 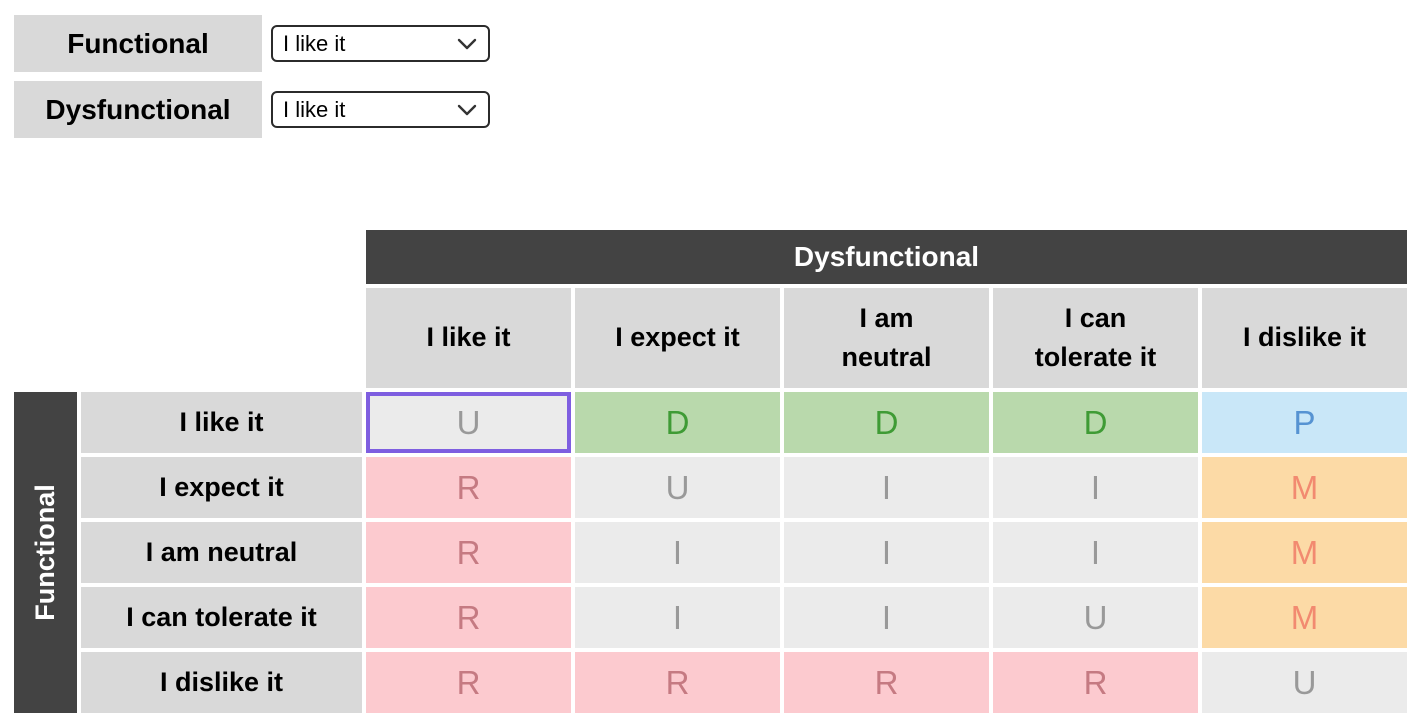 What do you see at coordinates (138, 43) in the screenshot?
I see `functional-label: Functional` at bounding box center [138, 43].